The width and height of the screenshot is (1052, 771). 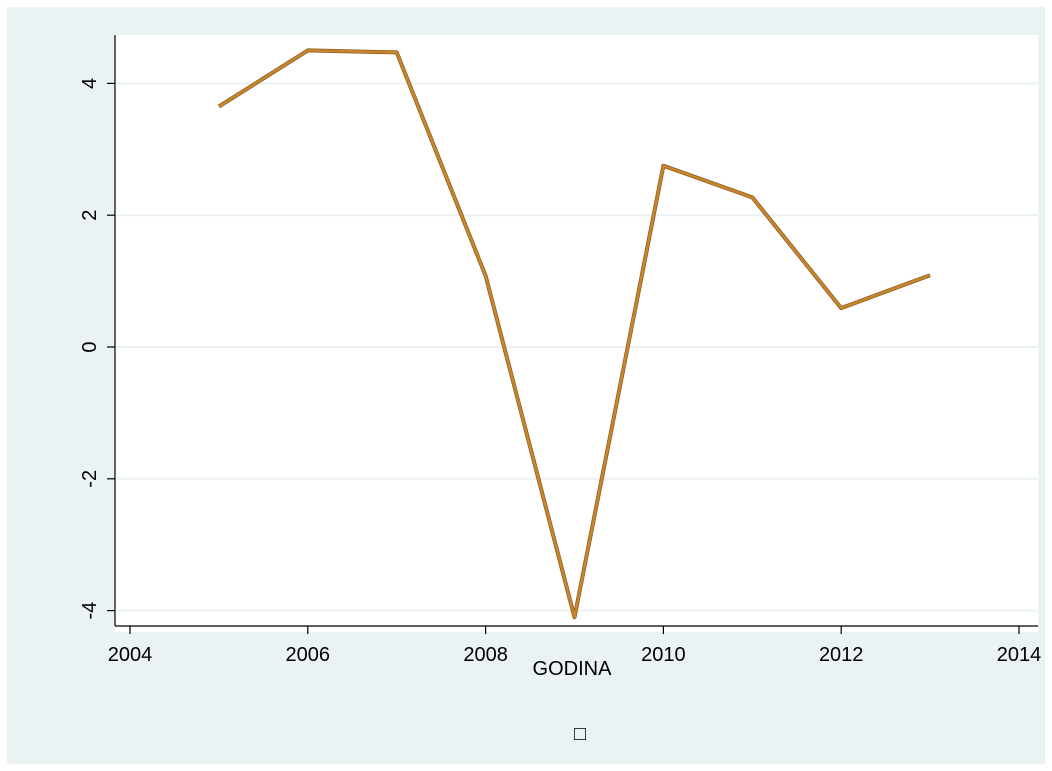 What do you see at coordinates (841, 655) in the screenshot?
I see `x-tick-label: 2012` at bounding box center [841, 655].